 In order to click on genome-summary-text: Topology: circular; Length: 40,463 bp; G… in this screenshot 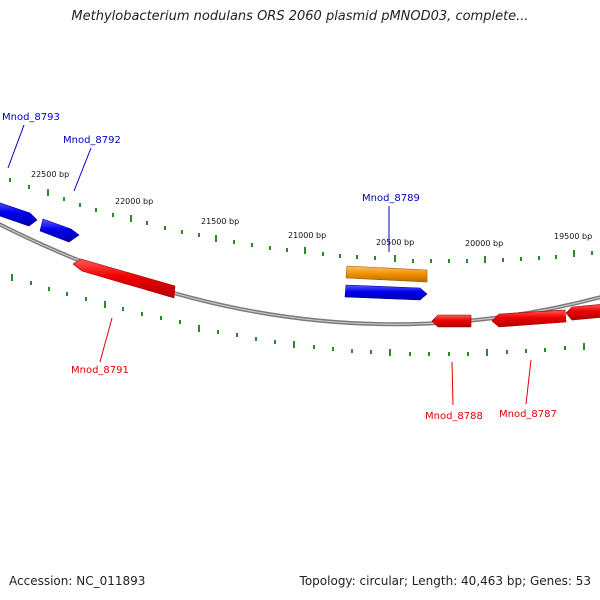, I will do `click(445, 581)`.